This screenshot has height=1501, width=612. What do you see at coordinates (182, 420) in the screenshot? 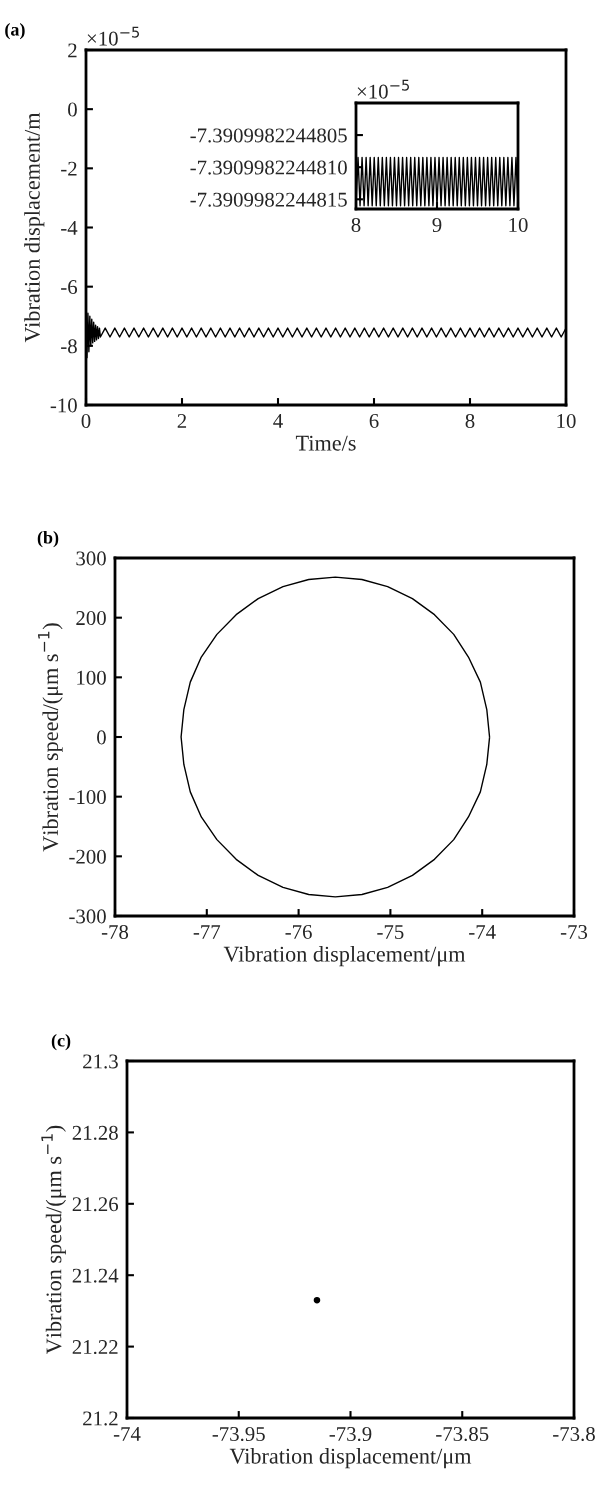
I see `x-tick-label: 2` at bounding box center [182, 420].